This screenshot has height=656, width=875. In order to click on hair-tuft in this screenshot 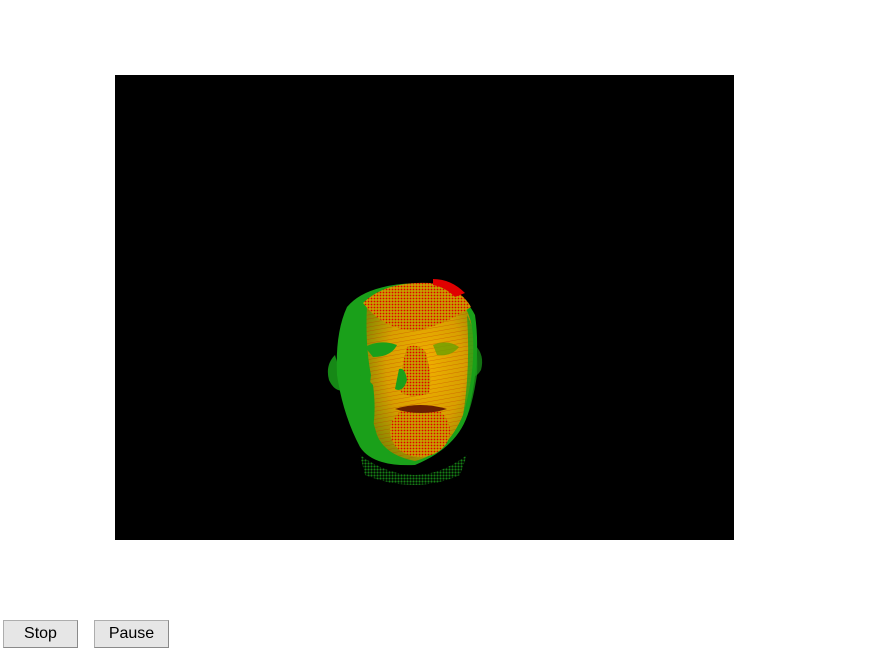, I will do `click(449, 288)`.